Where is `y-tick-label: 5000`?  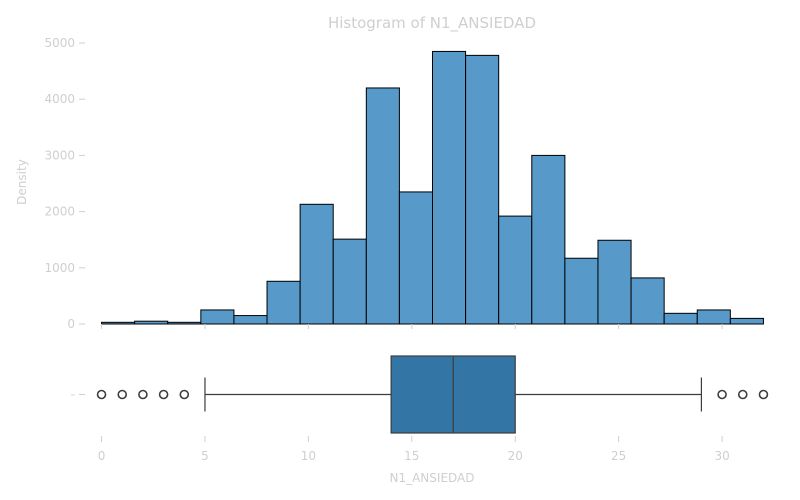
y-tick-label: 5000 is located at coordinates (59, 43).